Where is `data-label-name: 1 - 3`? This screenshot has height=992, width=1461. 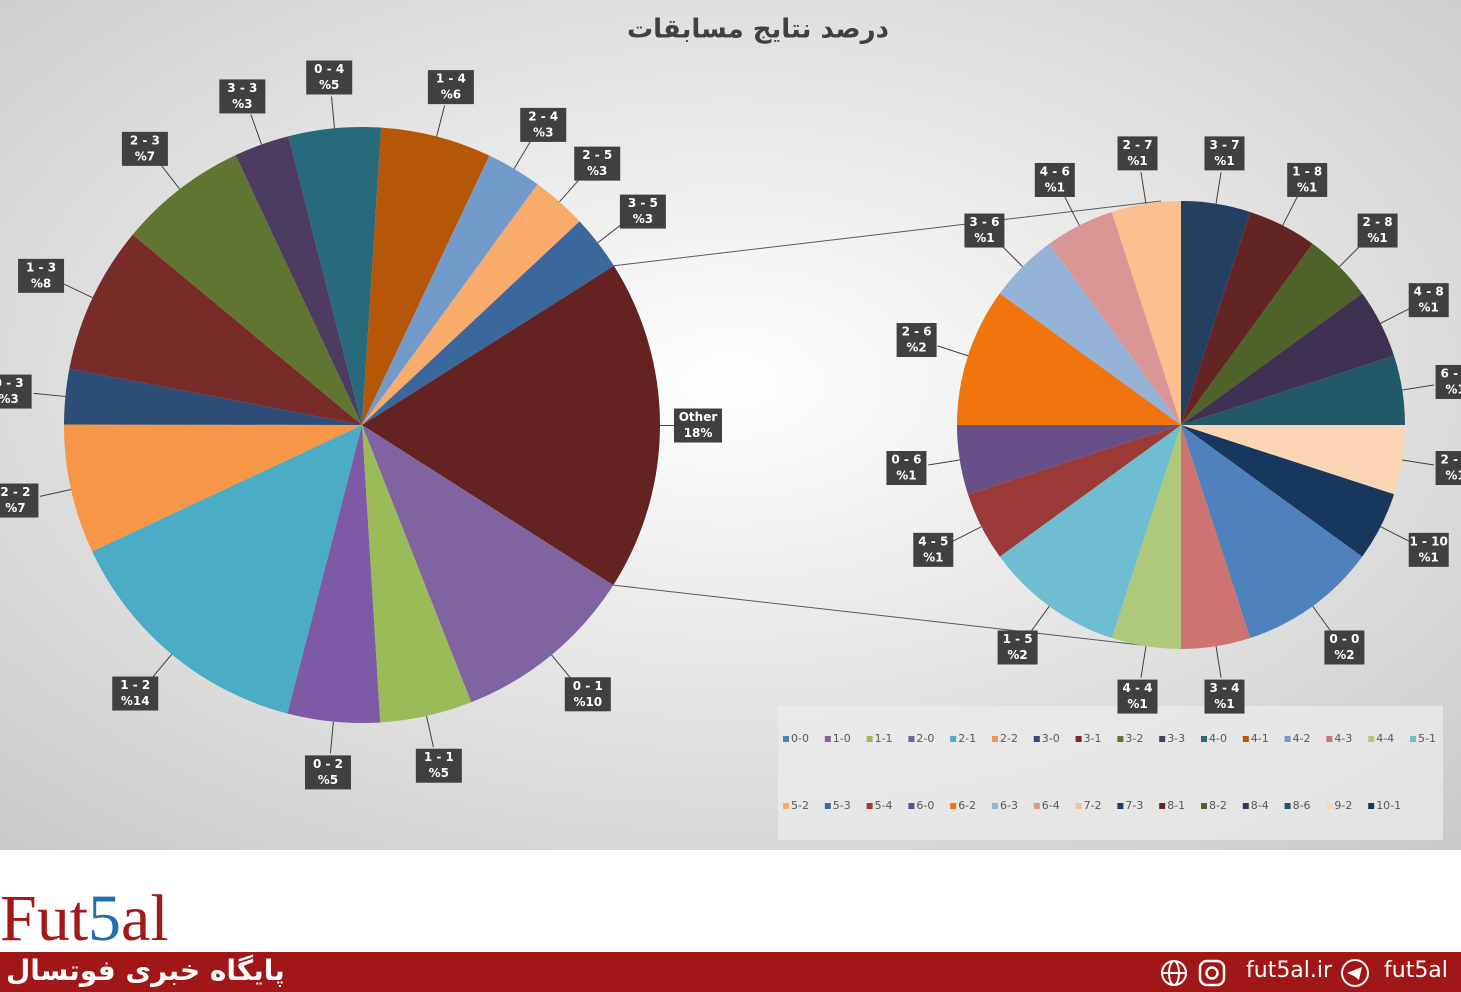
data-label-name: 1 - 3 is located at coordinates (41, 267).